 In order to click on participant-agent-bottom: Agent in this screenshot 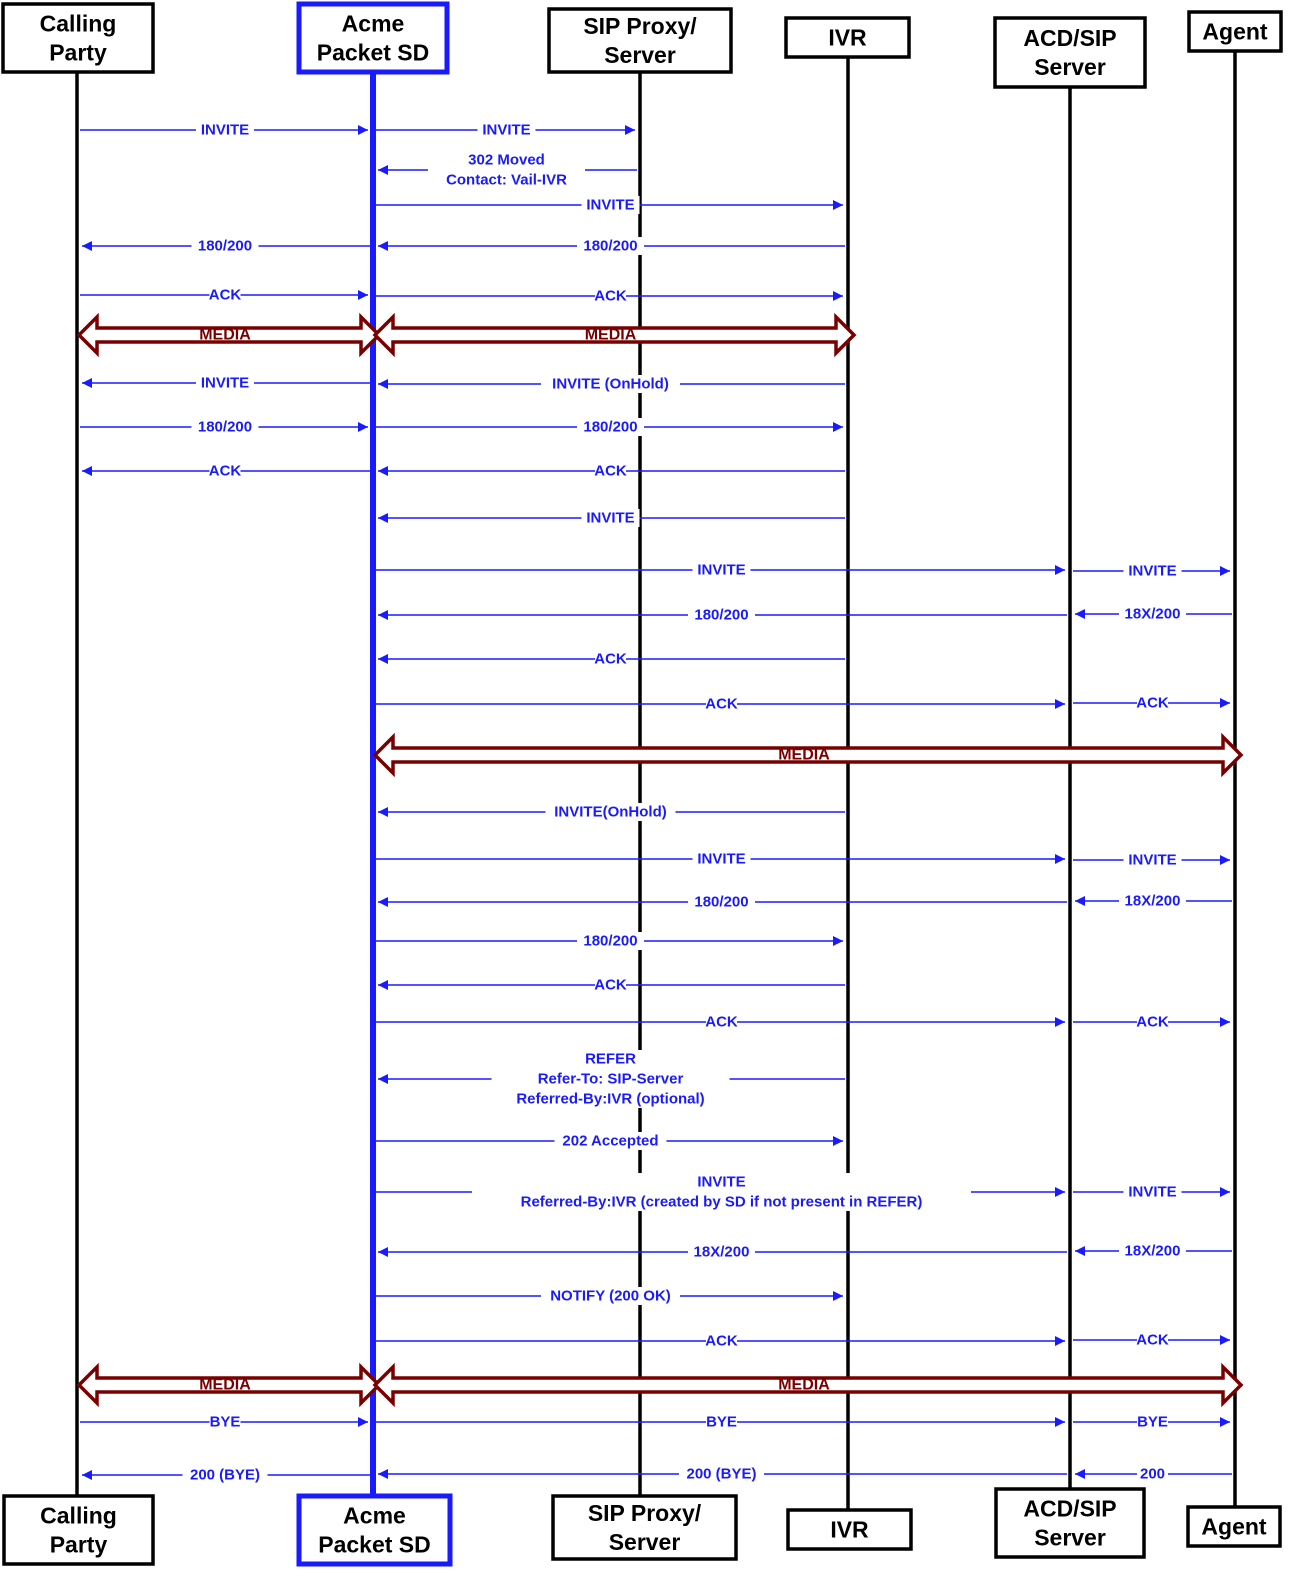, I will do `click(1234, 1526)`.